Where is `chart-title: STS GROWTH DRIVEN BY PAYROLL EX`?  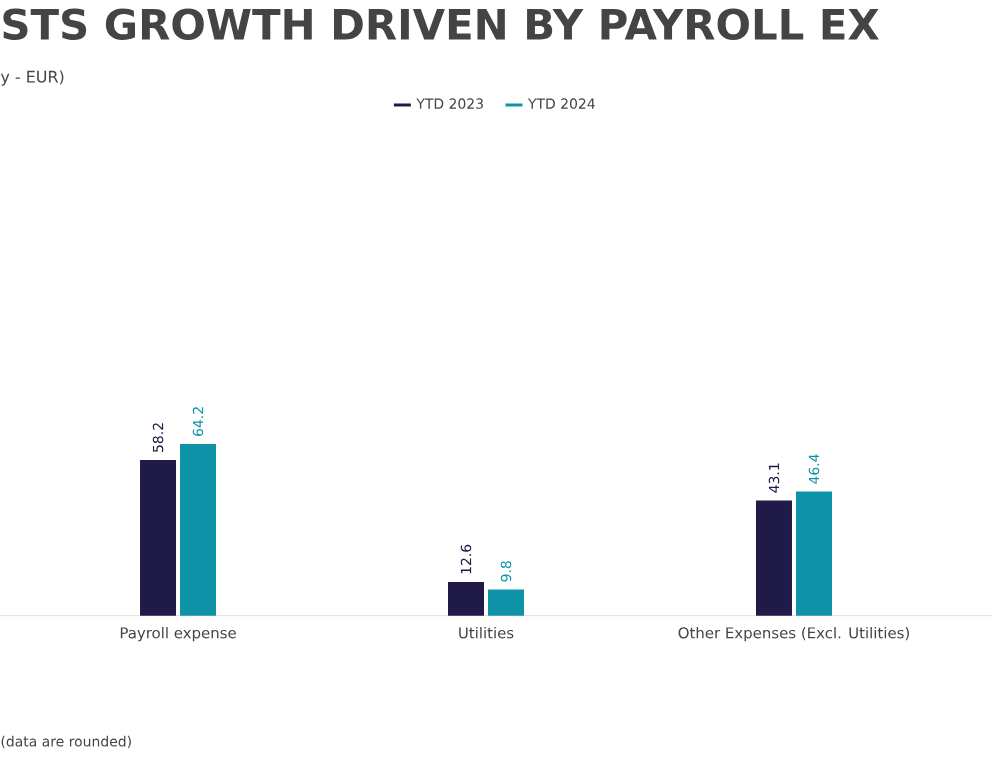 chart-title: STS GROWTH DRIVEN BY PAYROLL EX is located at coordinates (441, 24).